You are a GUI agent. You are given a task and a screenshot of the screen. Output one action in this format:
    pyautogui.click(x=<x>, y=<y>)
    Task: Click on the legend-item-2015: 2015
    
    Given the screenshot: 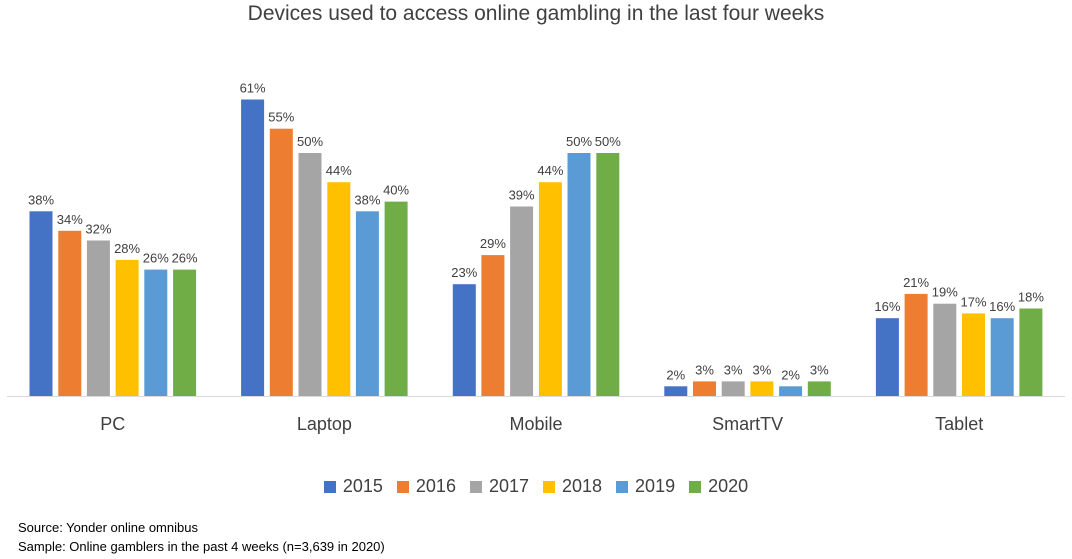 What is the action you would take?
    pyautogui.click(x=353, y=486)
    